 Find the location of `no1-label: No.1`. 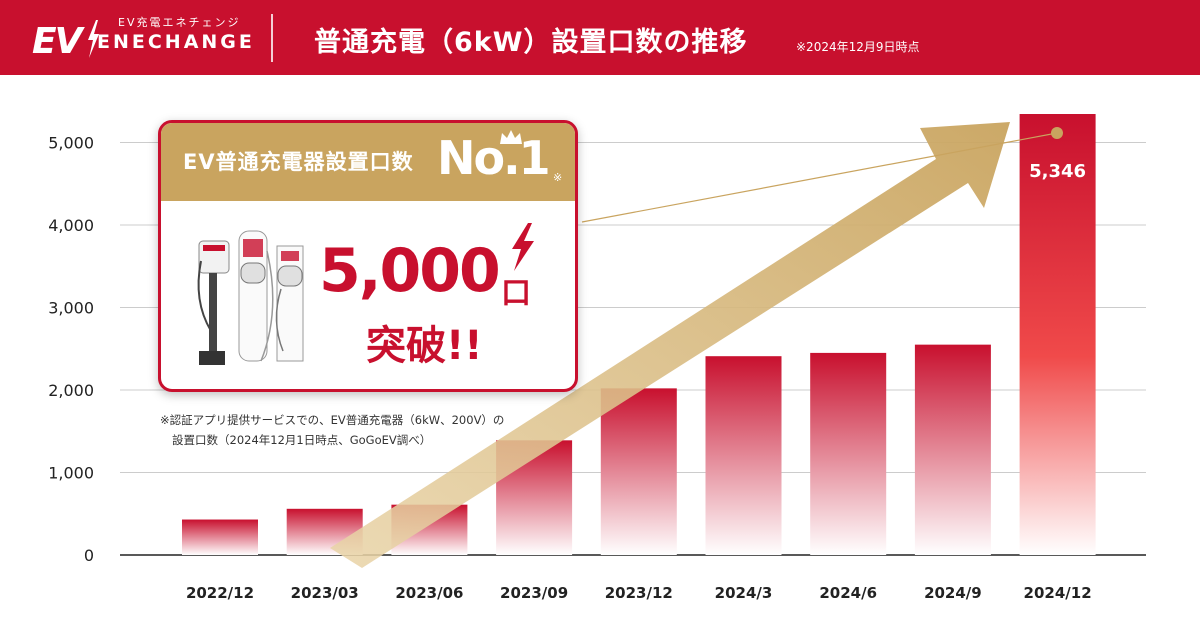

no1-label: No.1 is located at coordinates (494, 158).